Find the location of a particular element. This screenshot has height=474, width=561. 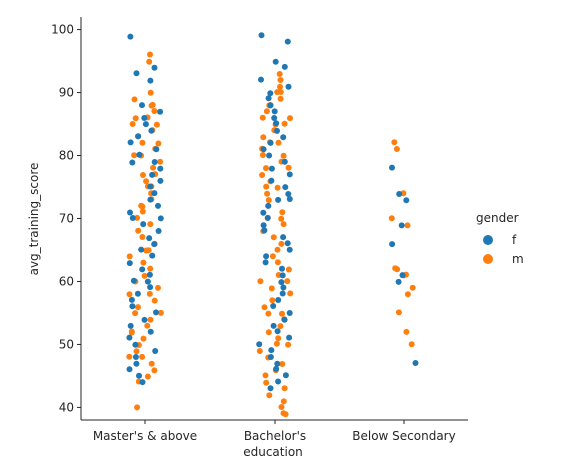

x-tick-label: Master's & above is located at coordinates (145, 436).